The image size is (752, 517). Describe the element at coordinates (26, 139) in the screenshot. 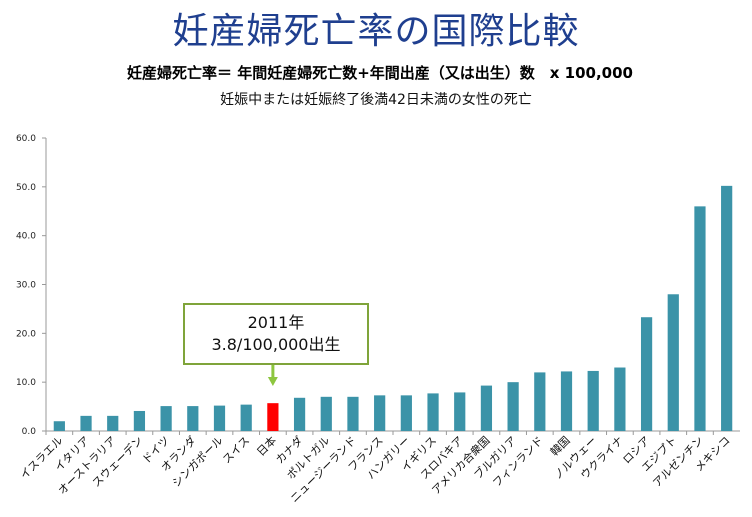

I see `y-tick-label: 60.0` at that location.